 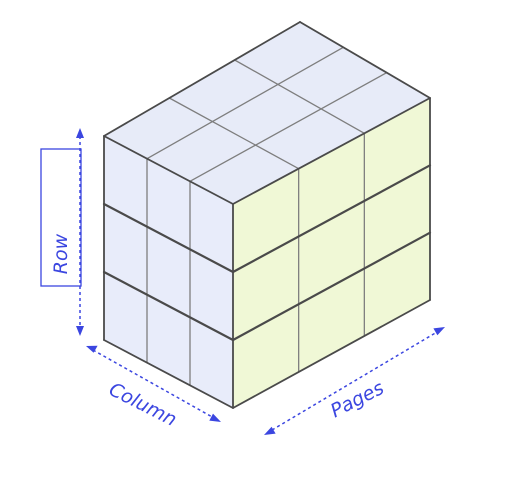 I want to click on column-axis-arrowhead-right, so click(x=215, y=417).